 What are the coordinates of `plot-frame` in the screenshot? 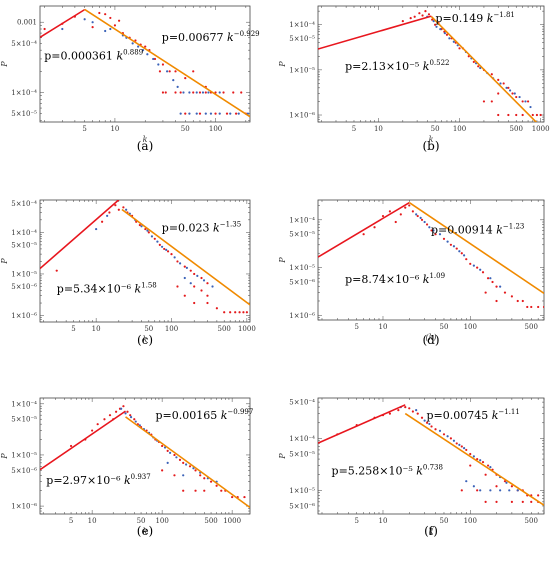 It's located at (145, 261).